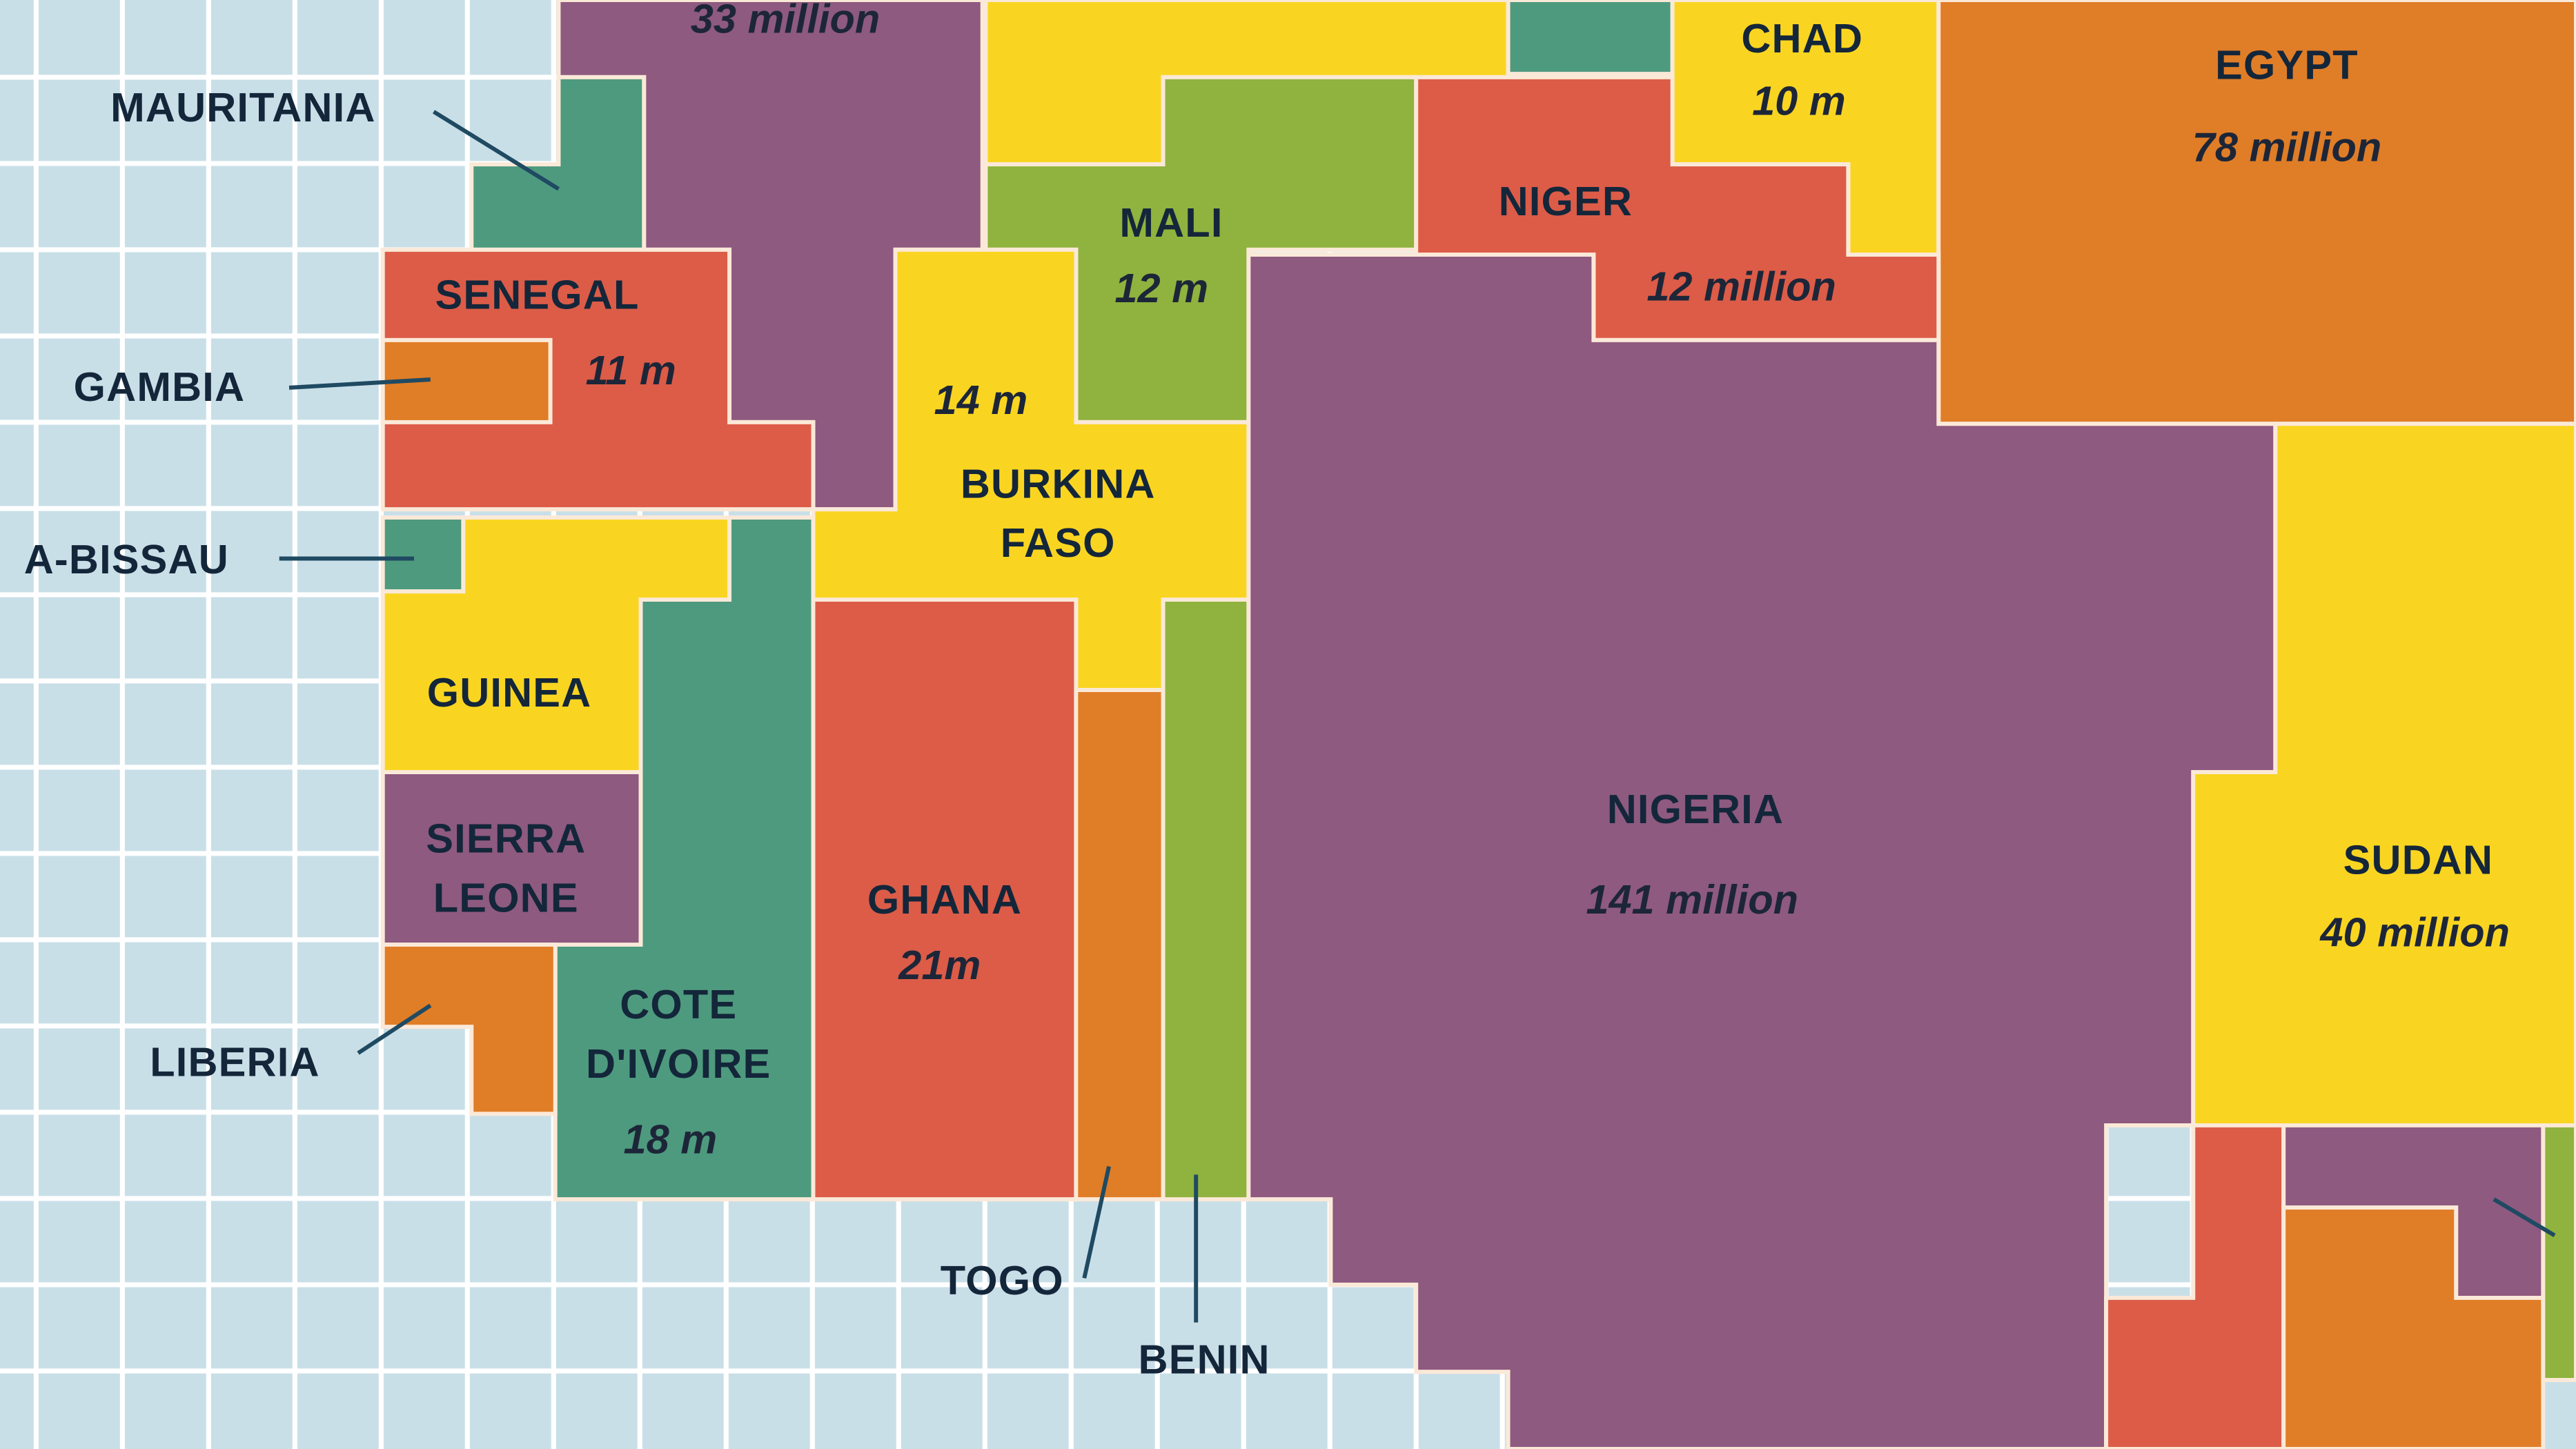  Describe the element at coordinates (1206, 900) in the screenshot. I see `region-benin` at that location.